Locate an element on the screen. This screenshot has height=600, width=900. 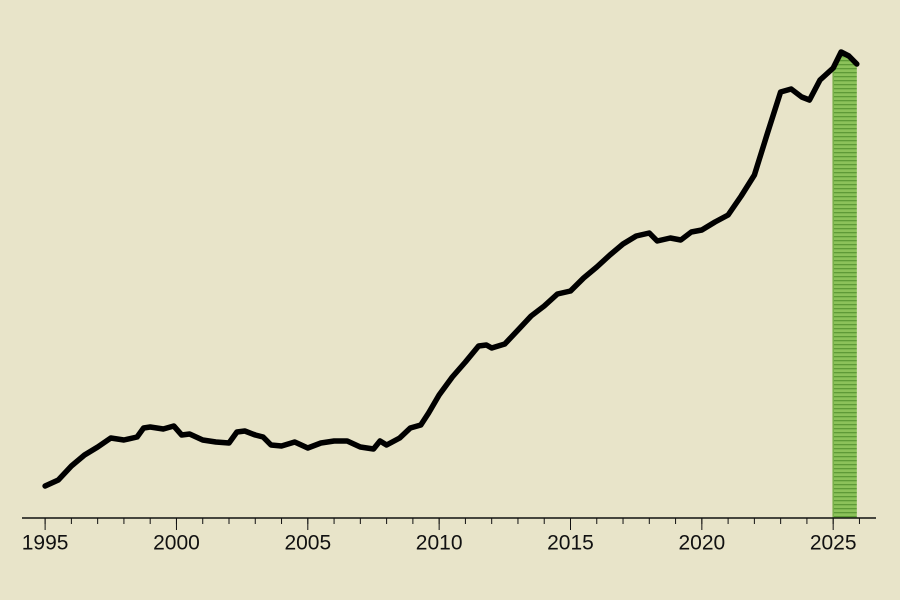
highlight-edge is located at coordinates (844, 285).